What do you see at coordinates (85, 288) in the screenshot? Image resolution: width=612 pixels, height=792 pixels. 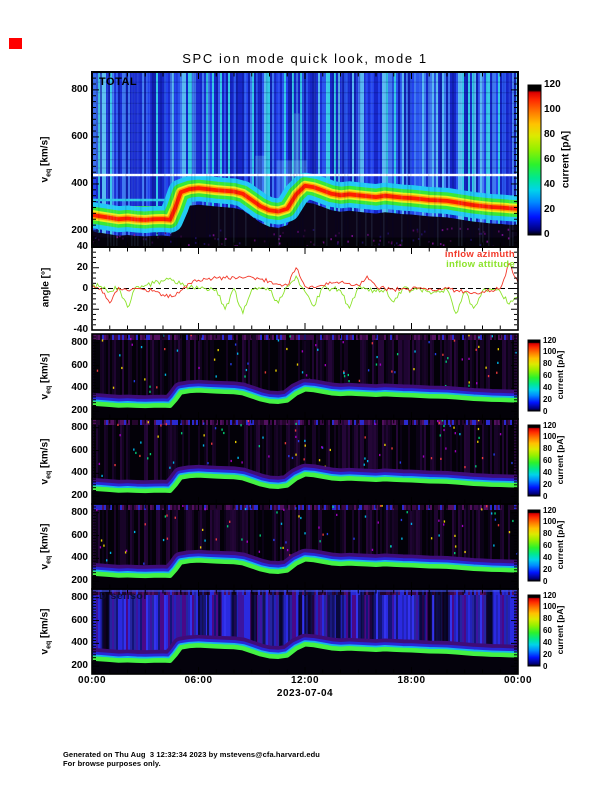 I see `angle-tick-label: 0` at bounding box center [85, 288].